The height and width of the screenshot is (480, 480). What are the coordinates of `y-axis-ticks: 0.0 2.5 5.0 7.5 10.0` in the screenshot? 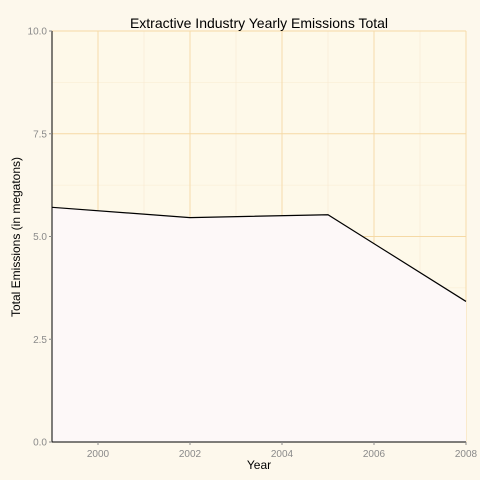 It's located at (40, 238).